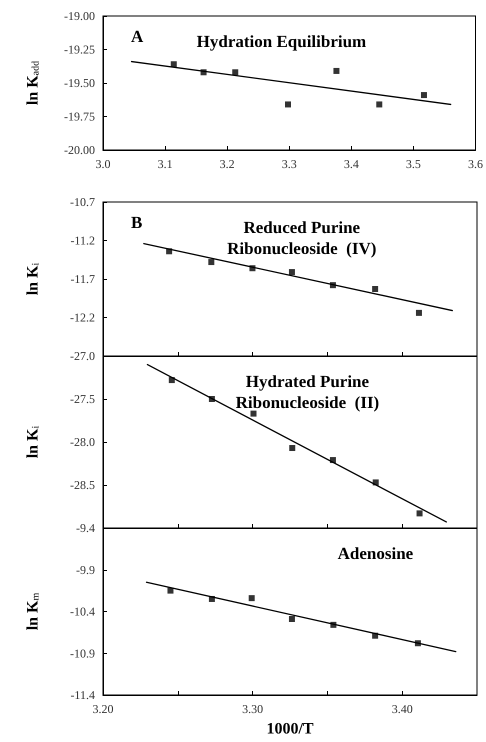  What do you see at coordinates (82, 399) in the screenshot?
I see `y-tick-label: -27.5` at bounding box center [82, 399].